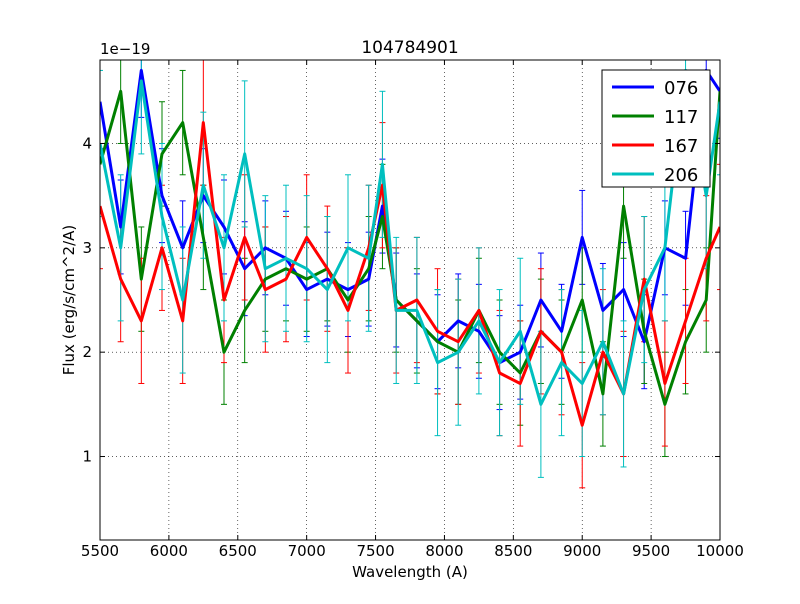  What do you see at coordinates (681, 175) in the screenshot?
I see `legend-label-206: 206` at bounding box center [681, 175].